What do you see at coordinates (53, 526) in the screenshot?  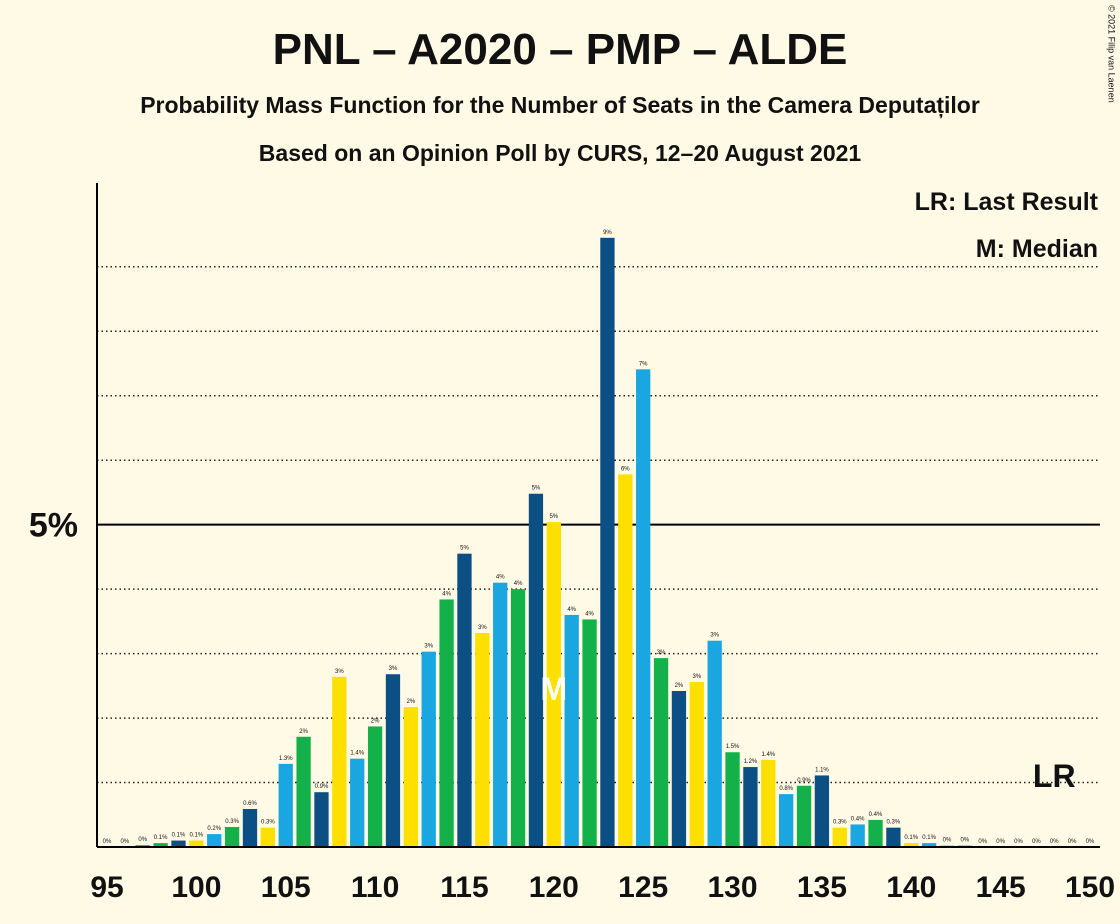 I see `y-tick-label: 5%` at bounding box center [53, 526].